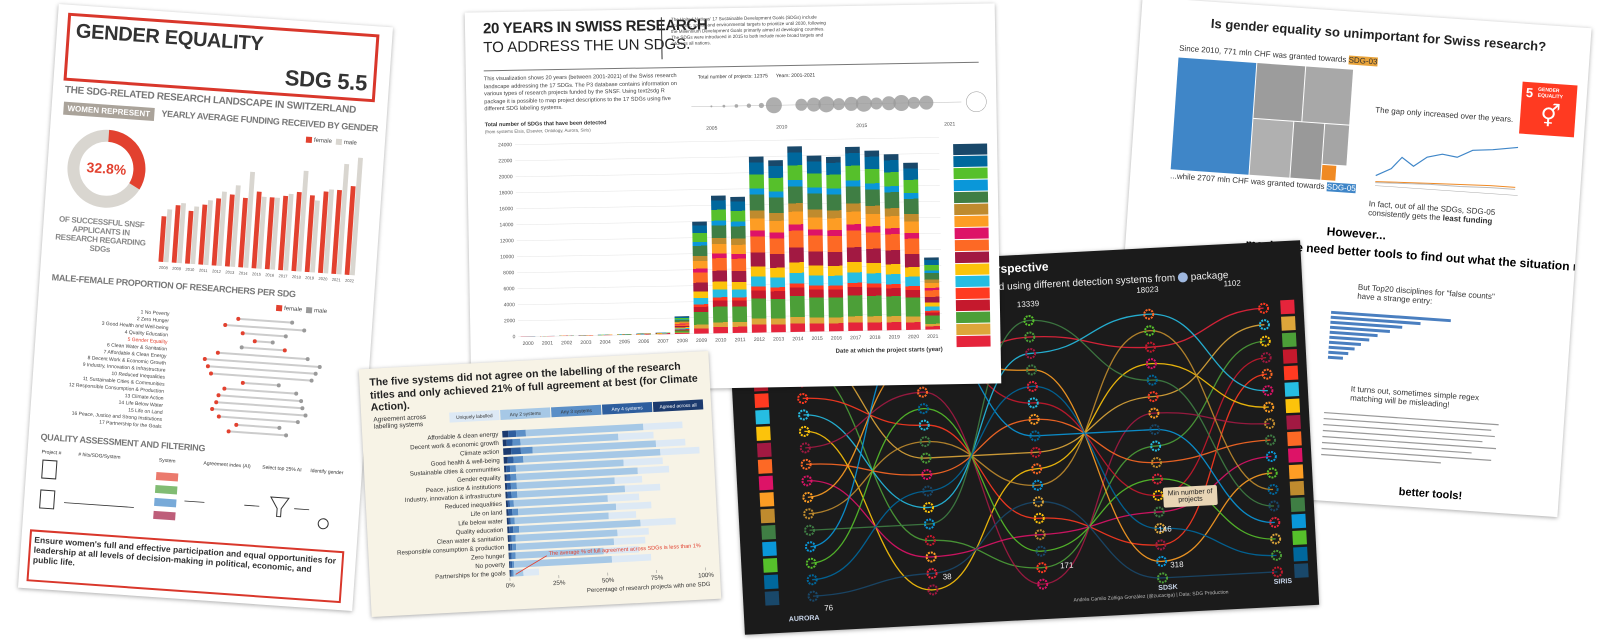 The height and width of the screenshot is (640, 1600). What do you see at coordinates (49, 469) in the screenshot?
I see `document-icon` at bounding box center [49, 469].